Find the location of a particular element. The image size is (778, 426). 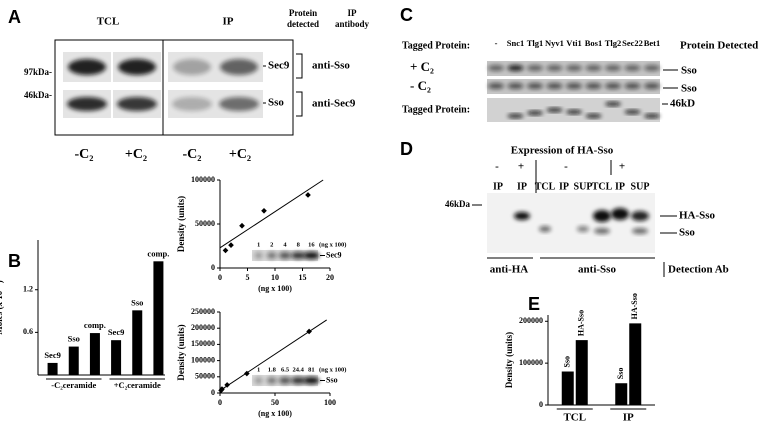

bar-label: Sso is located at coordinates (137, 302).